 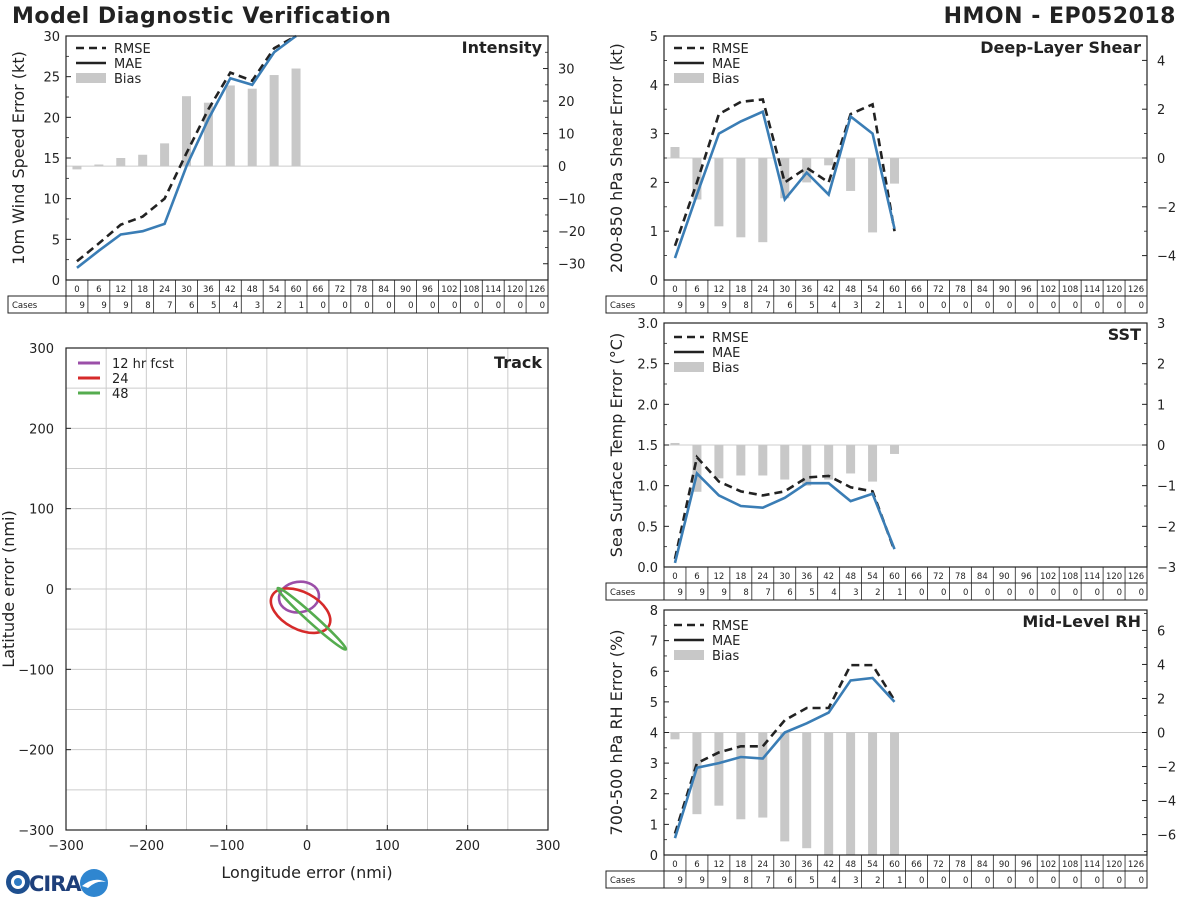 I want to click on sst-lead-label: 54, so click(x=872, y=577).